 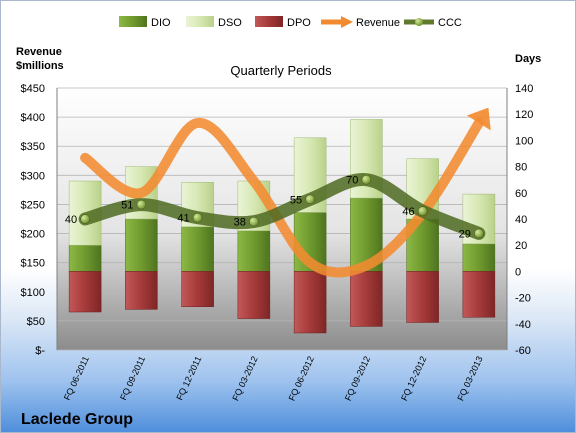 What do you see at coordinates (524, 89) in the screenshot?
I see `right-tick-label: 140` at bounding box center [524, 89].